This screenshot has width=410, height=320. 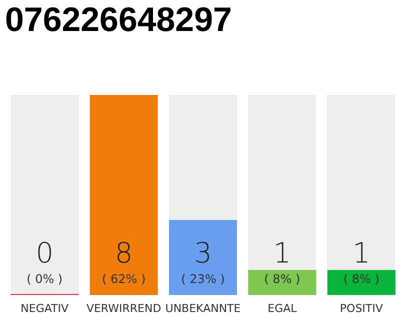 I want to click on chart-title: 076226648297, so click(x=118, y=20).